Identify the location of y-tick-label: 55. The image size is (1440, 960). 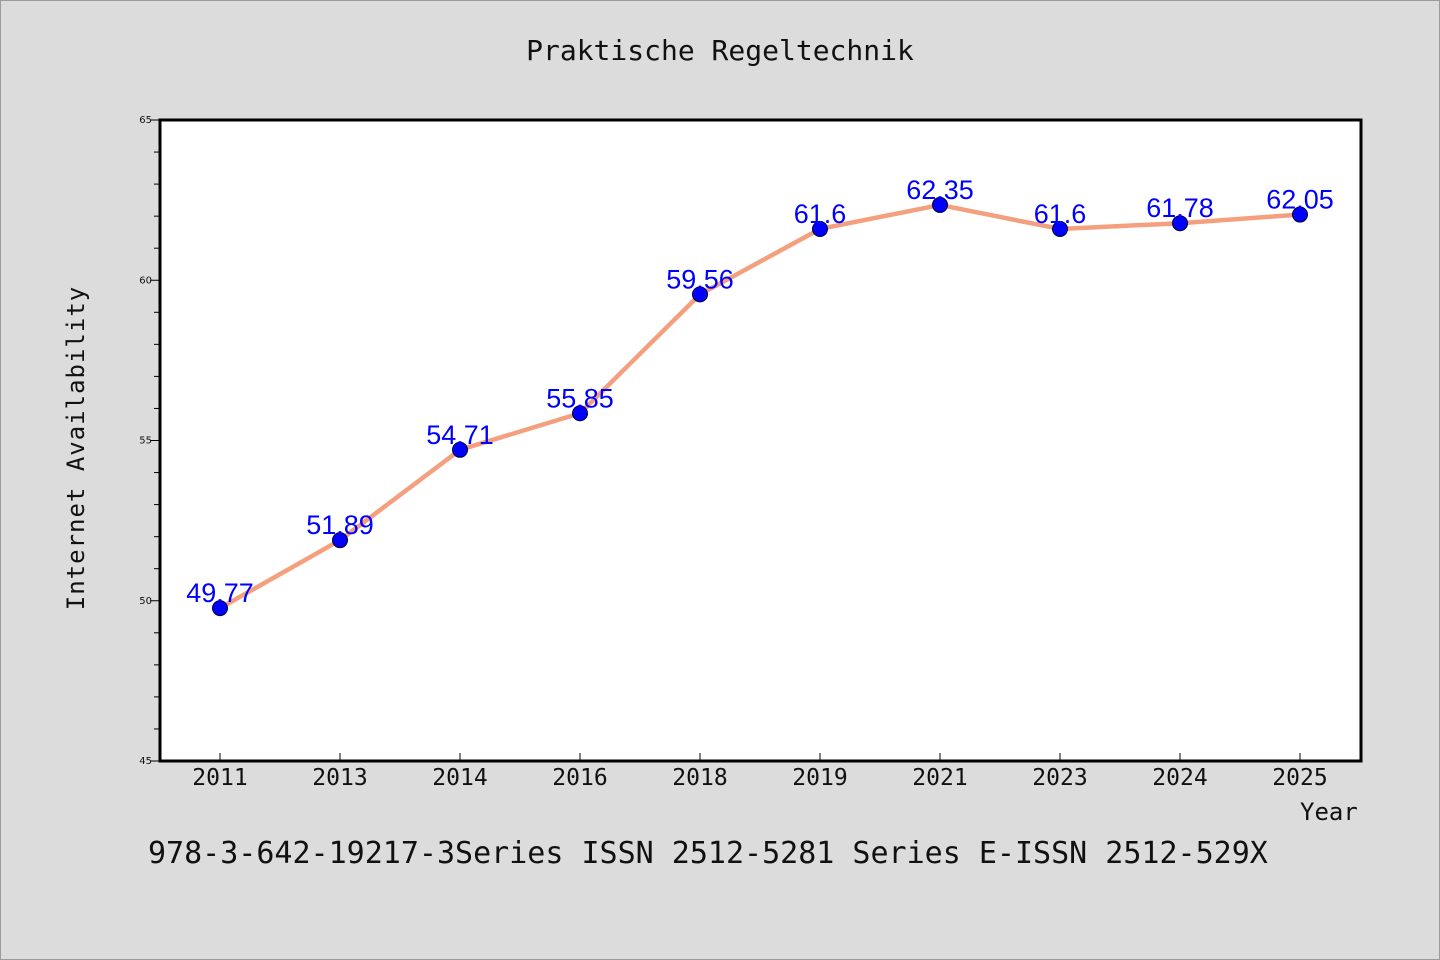
(145, 441).